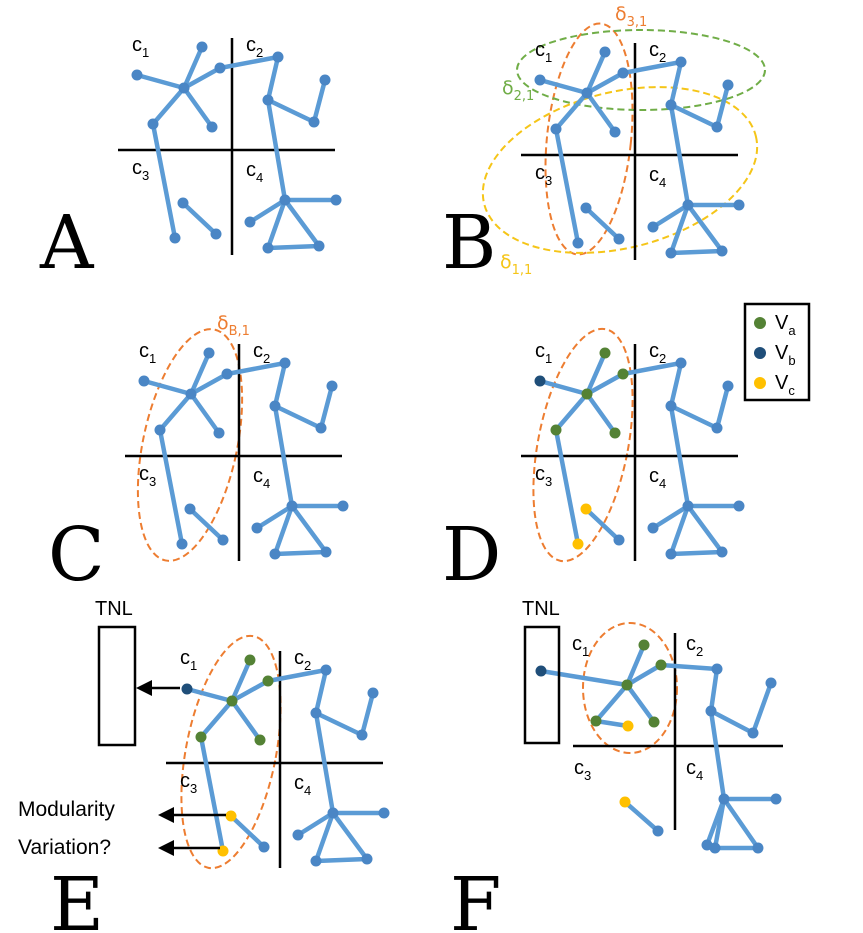 The width and height of the screenshot is (863, 933). I want to click on panel-E-tnl-label: TNL, so click(114, 609).